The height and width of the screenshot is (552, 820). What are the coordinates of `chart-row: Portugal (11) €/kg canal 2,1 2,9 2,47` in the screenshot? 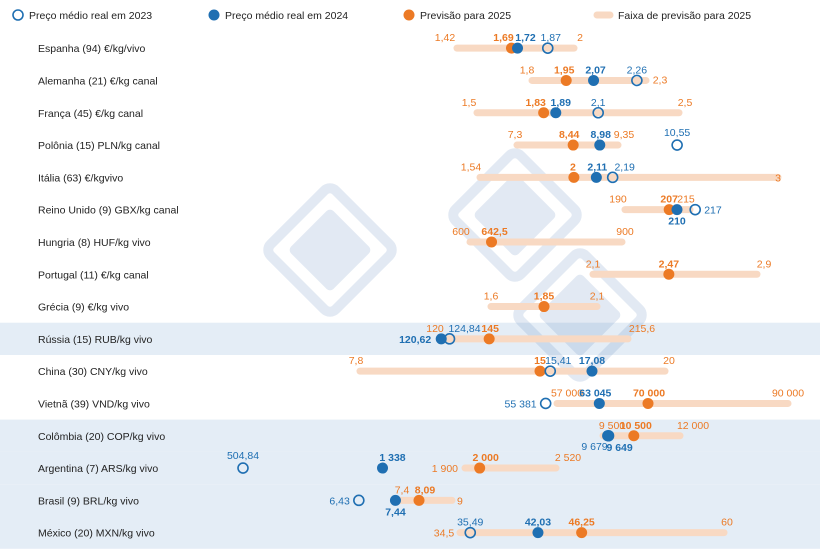 It's located at (404, 269).